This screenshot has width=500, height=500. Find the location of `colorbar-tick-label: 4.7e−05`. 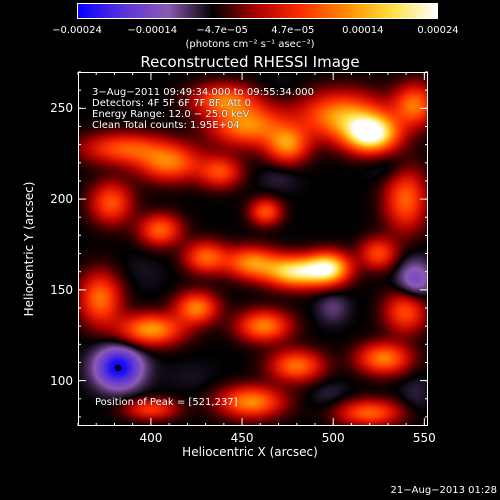

colorbar-tick-label: 4.7e−05 is located at coordinates (293, 30).